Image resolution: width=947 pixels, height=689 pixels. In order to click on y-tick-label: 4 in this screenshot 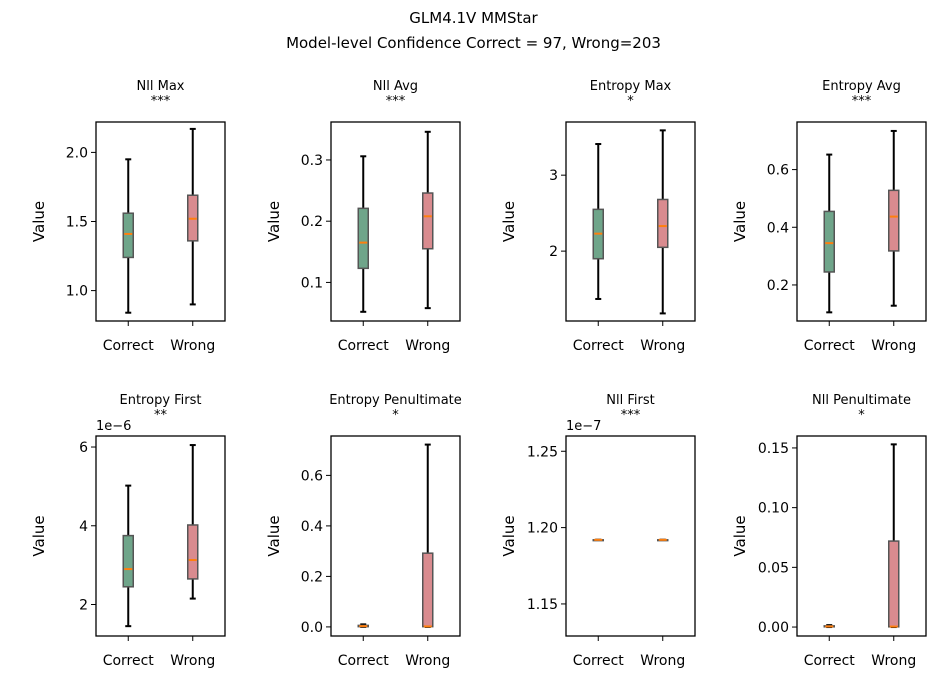, I will do `click(83, 527)`.